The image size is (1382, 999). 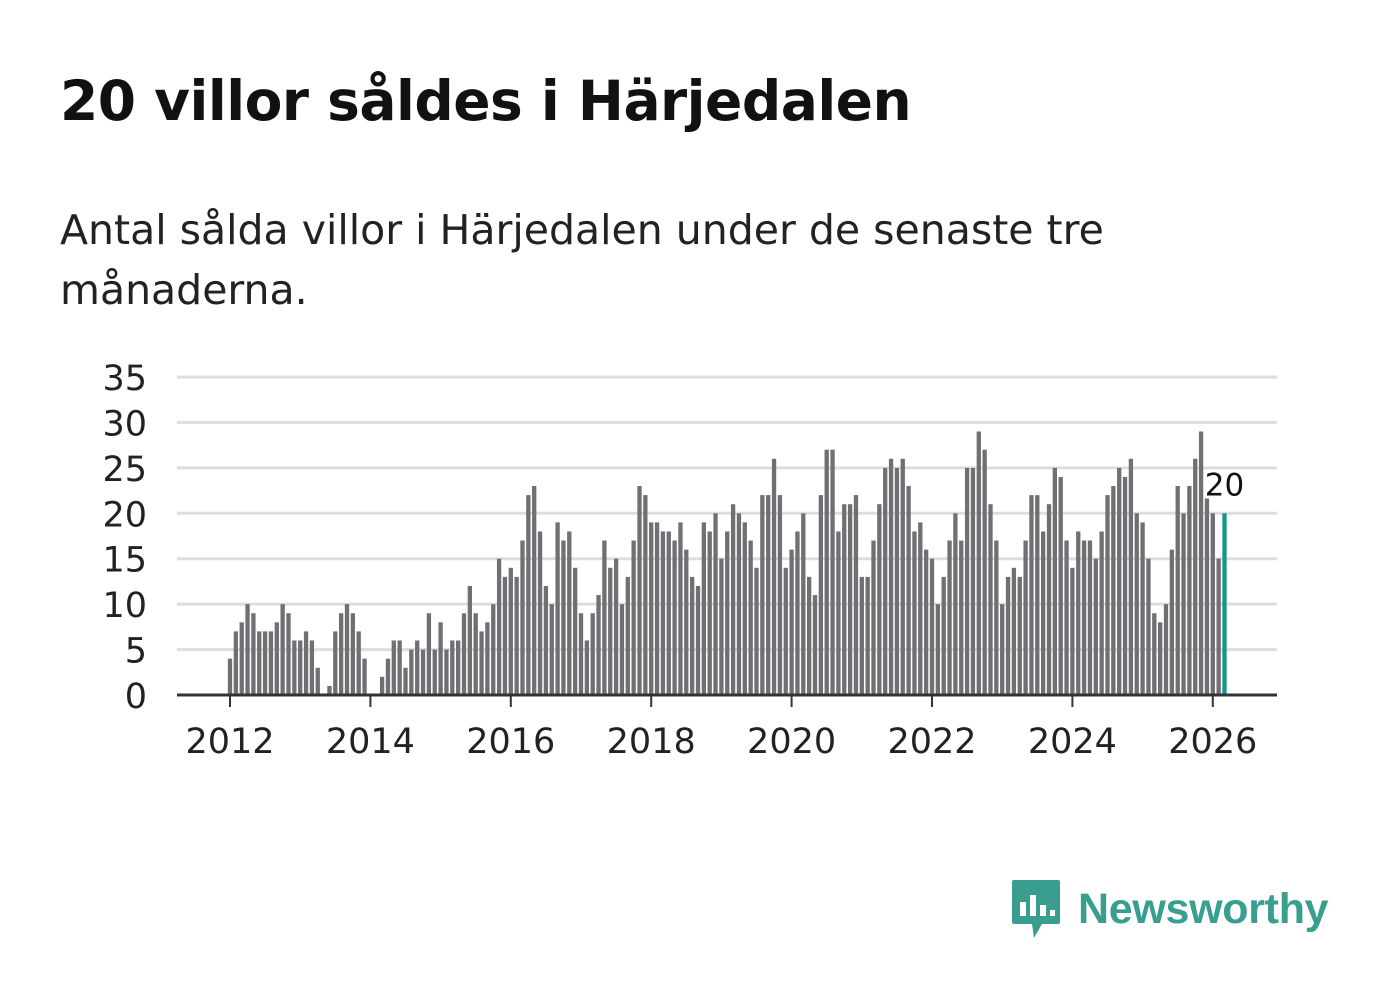 What do you see at coordinates (124, 424) in the screenshot?
I see `y-tick-label: 30` at bounding box center [124, 424].